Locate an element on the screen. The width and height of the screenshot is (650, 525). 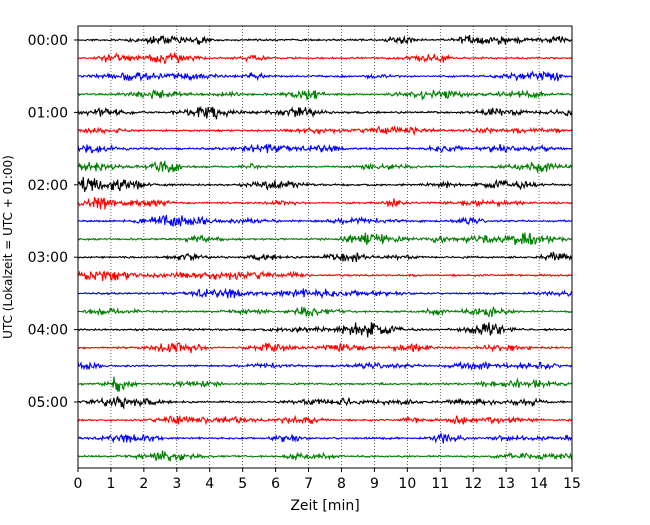
x-tick-label: 13 is located at coordinates (506, 484).